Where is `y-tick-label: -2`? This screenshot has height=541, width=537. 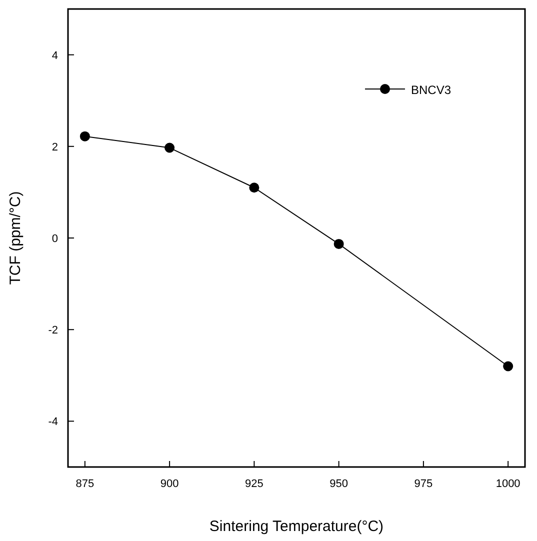 y-tick-label: -2 is located at coordinates (53, 330).